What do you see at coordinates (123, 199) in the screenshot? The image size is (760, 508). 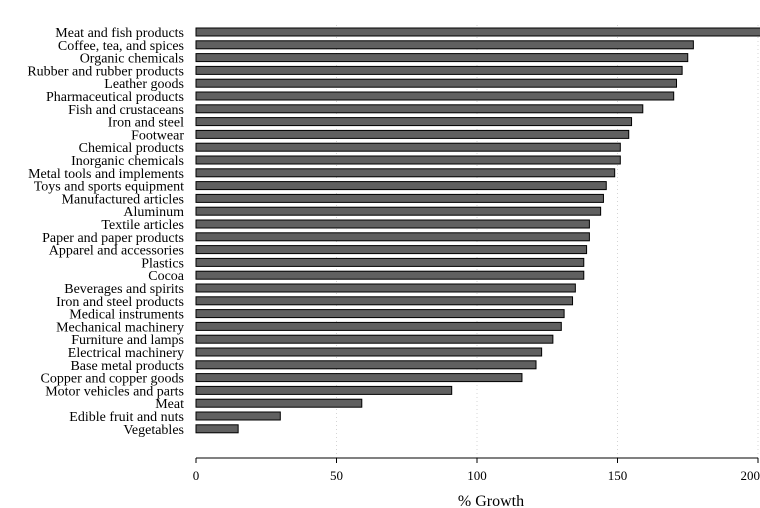 I see `category-label: Manufactured articles` at bounding box center [123, 199].